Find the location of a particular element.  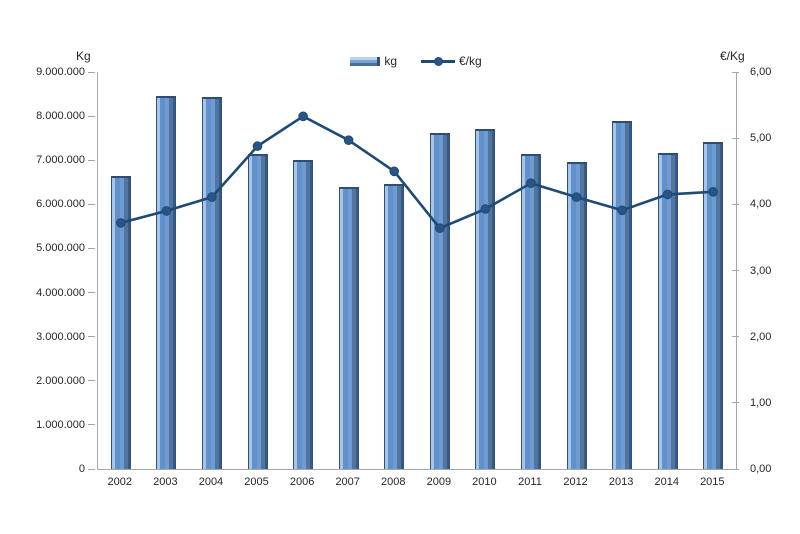

y-tick-right: 0,00 is located at coordinates (763, 469).